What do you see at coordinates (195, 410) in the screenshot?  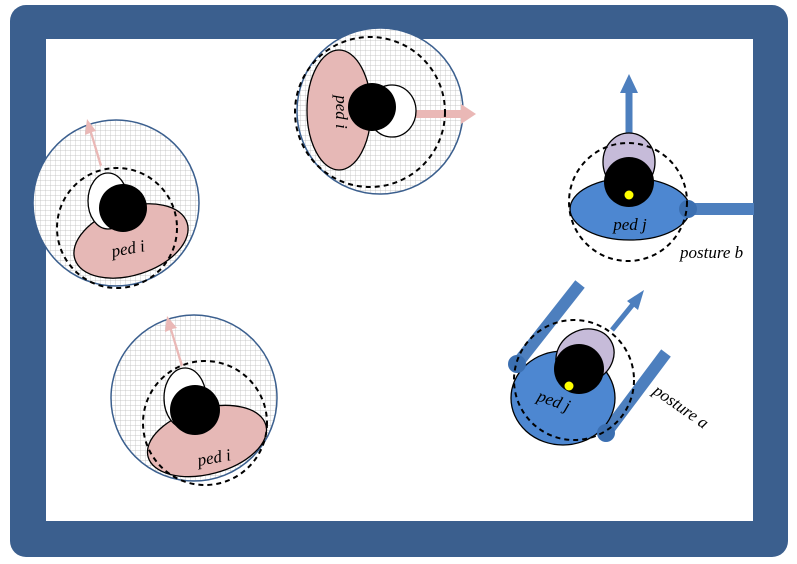 I see `ped-i-bottom-head` at bounding box center [195, 410].